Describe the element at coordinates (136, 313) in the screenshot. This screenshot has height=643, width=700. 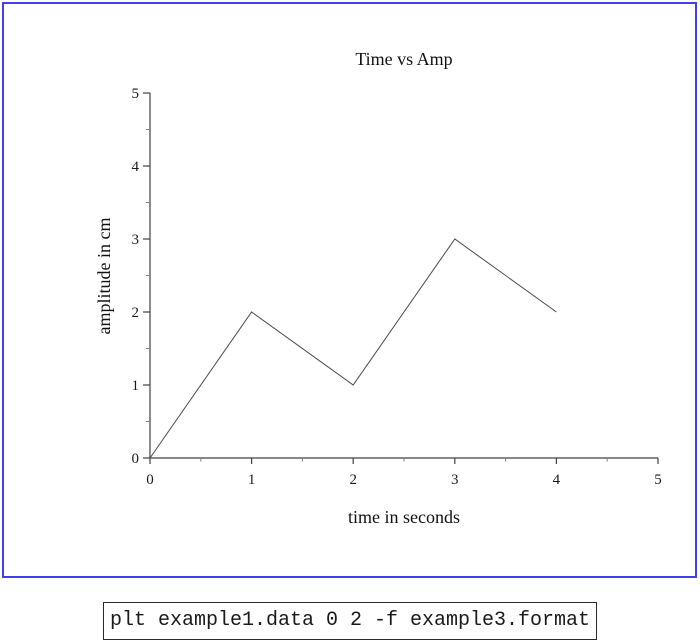
I see `y-tick-label: 2` at that location.